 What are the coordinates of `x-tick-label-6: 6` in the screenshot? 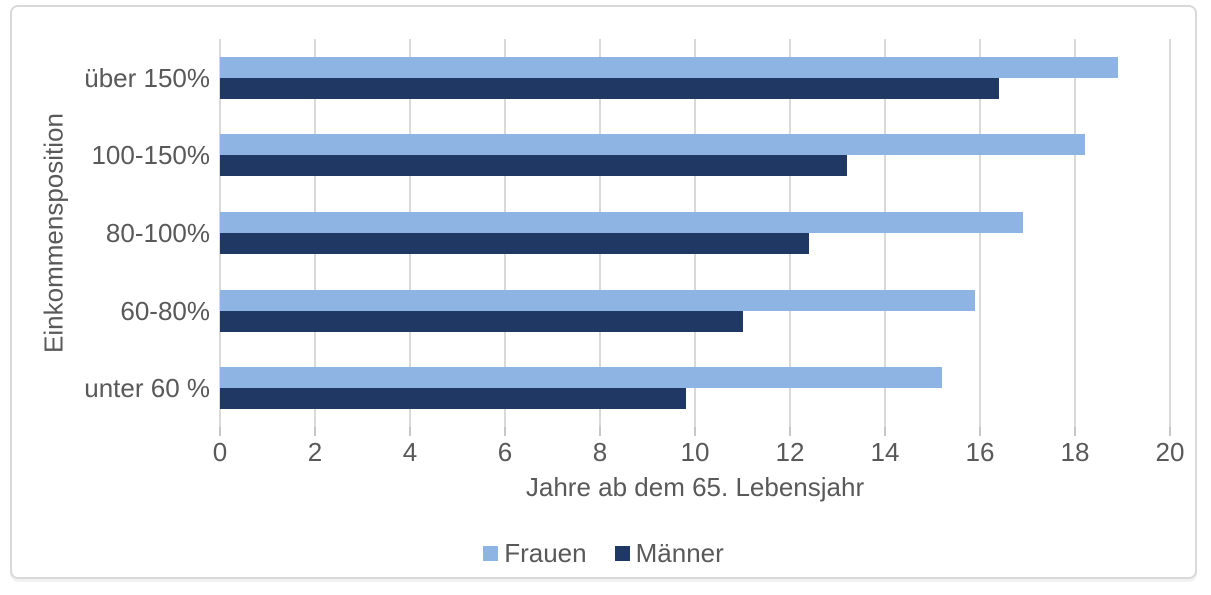 It's located at (505, 452).